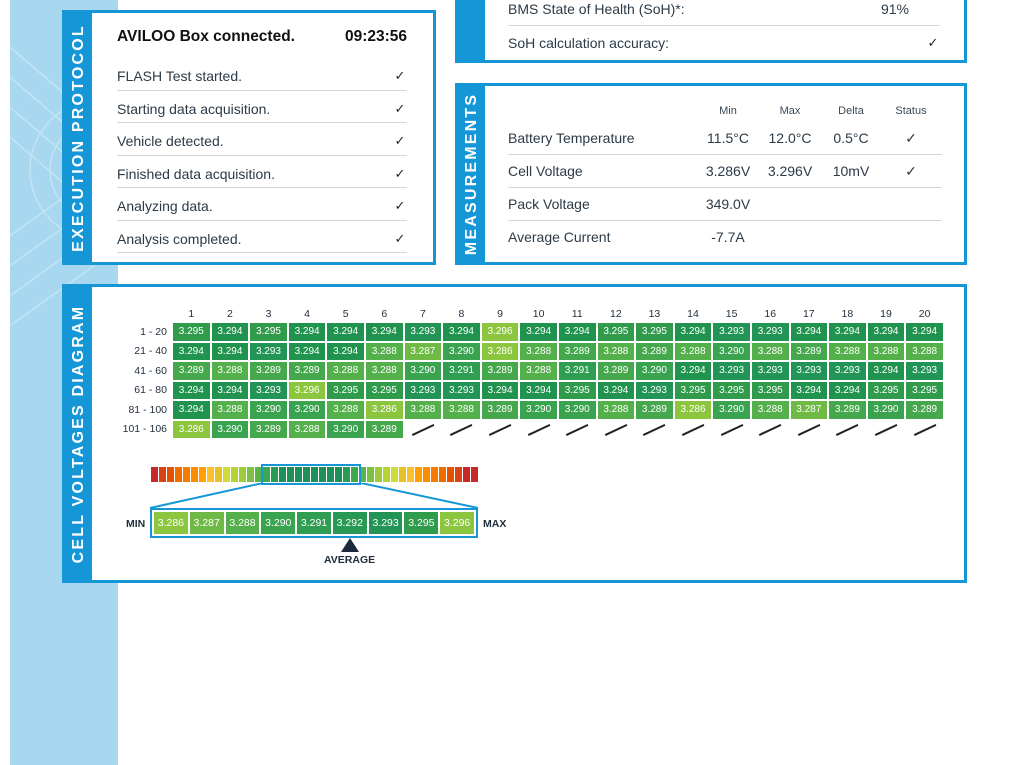 This screenshot has height=765, width=1020. Describe the element at coordinates (790, 171) in the screenshot. I see `max-value: 3.296V` at that location.